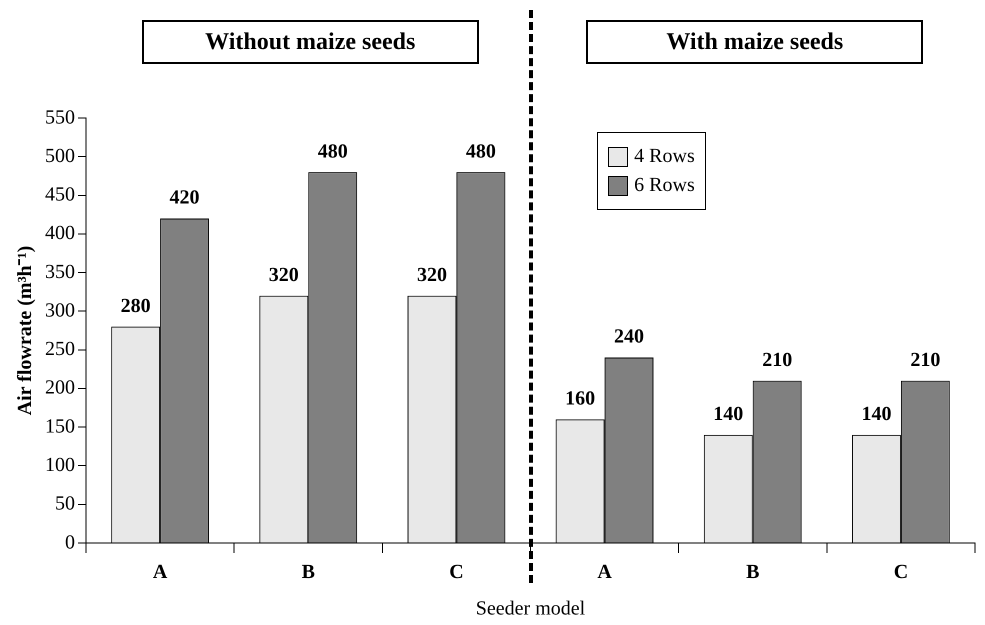 The height and width of the screenshot is (625, 985). Describe the element at coordinates (60, 233) in the screenshot. I see `y-tick-label: 400` at that location.